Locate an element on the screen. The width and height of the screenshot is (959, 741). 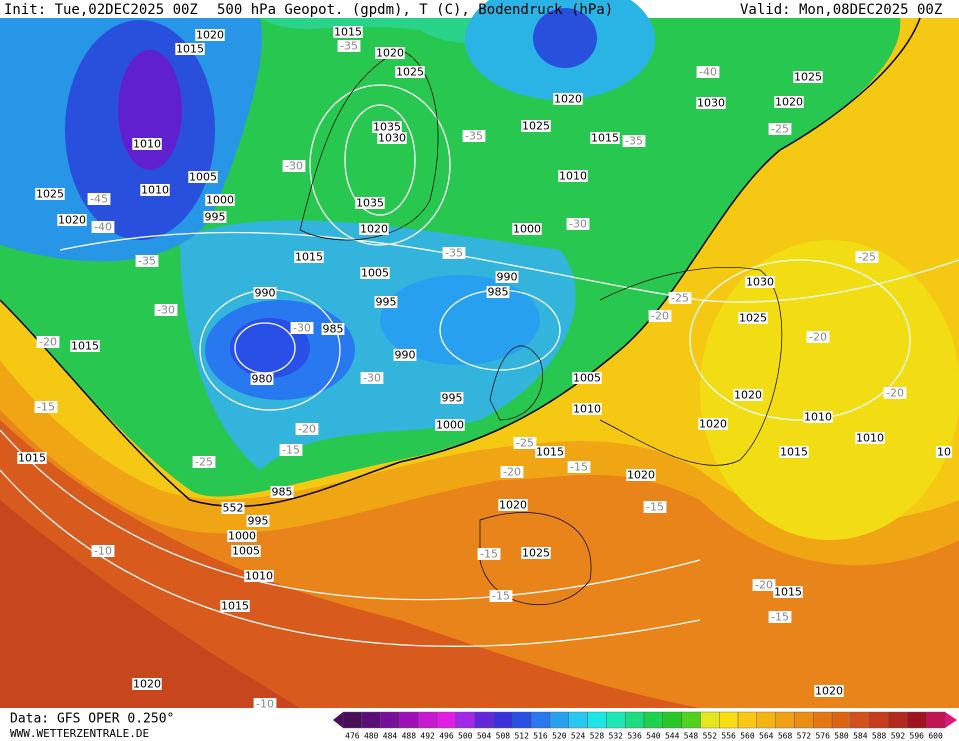
isobar-label: 552 is located at coordinates (233, 508).